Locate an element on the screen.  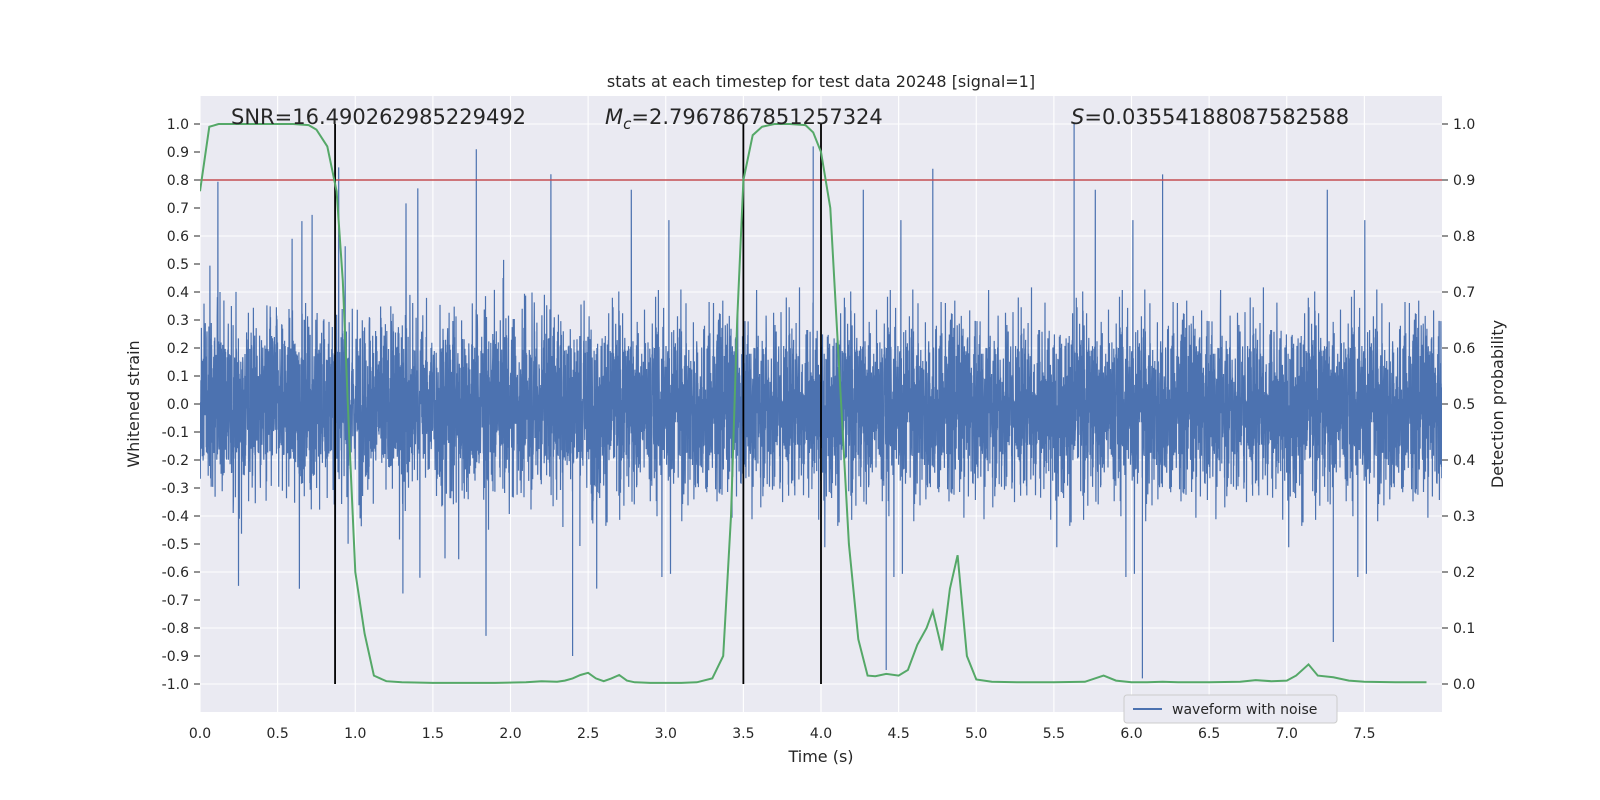
x-tick-label: 7.5 is located at coordinates (1364, 734).